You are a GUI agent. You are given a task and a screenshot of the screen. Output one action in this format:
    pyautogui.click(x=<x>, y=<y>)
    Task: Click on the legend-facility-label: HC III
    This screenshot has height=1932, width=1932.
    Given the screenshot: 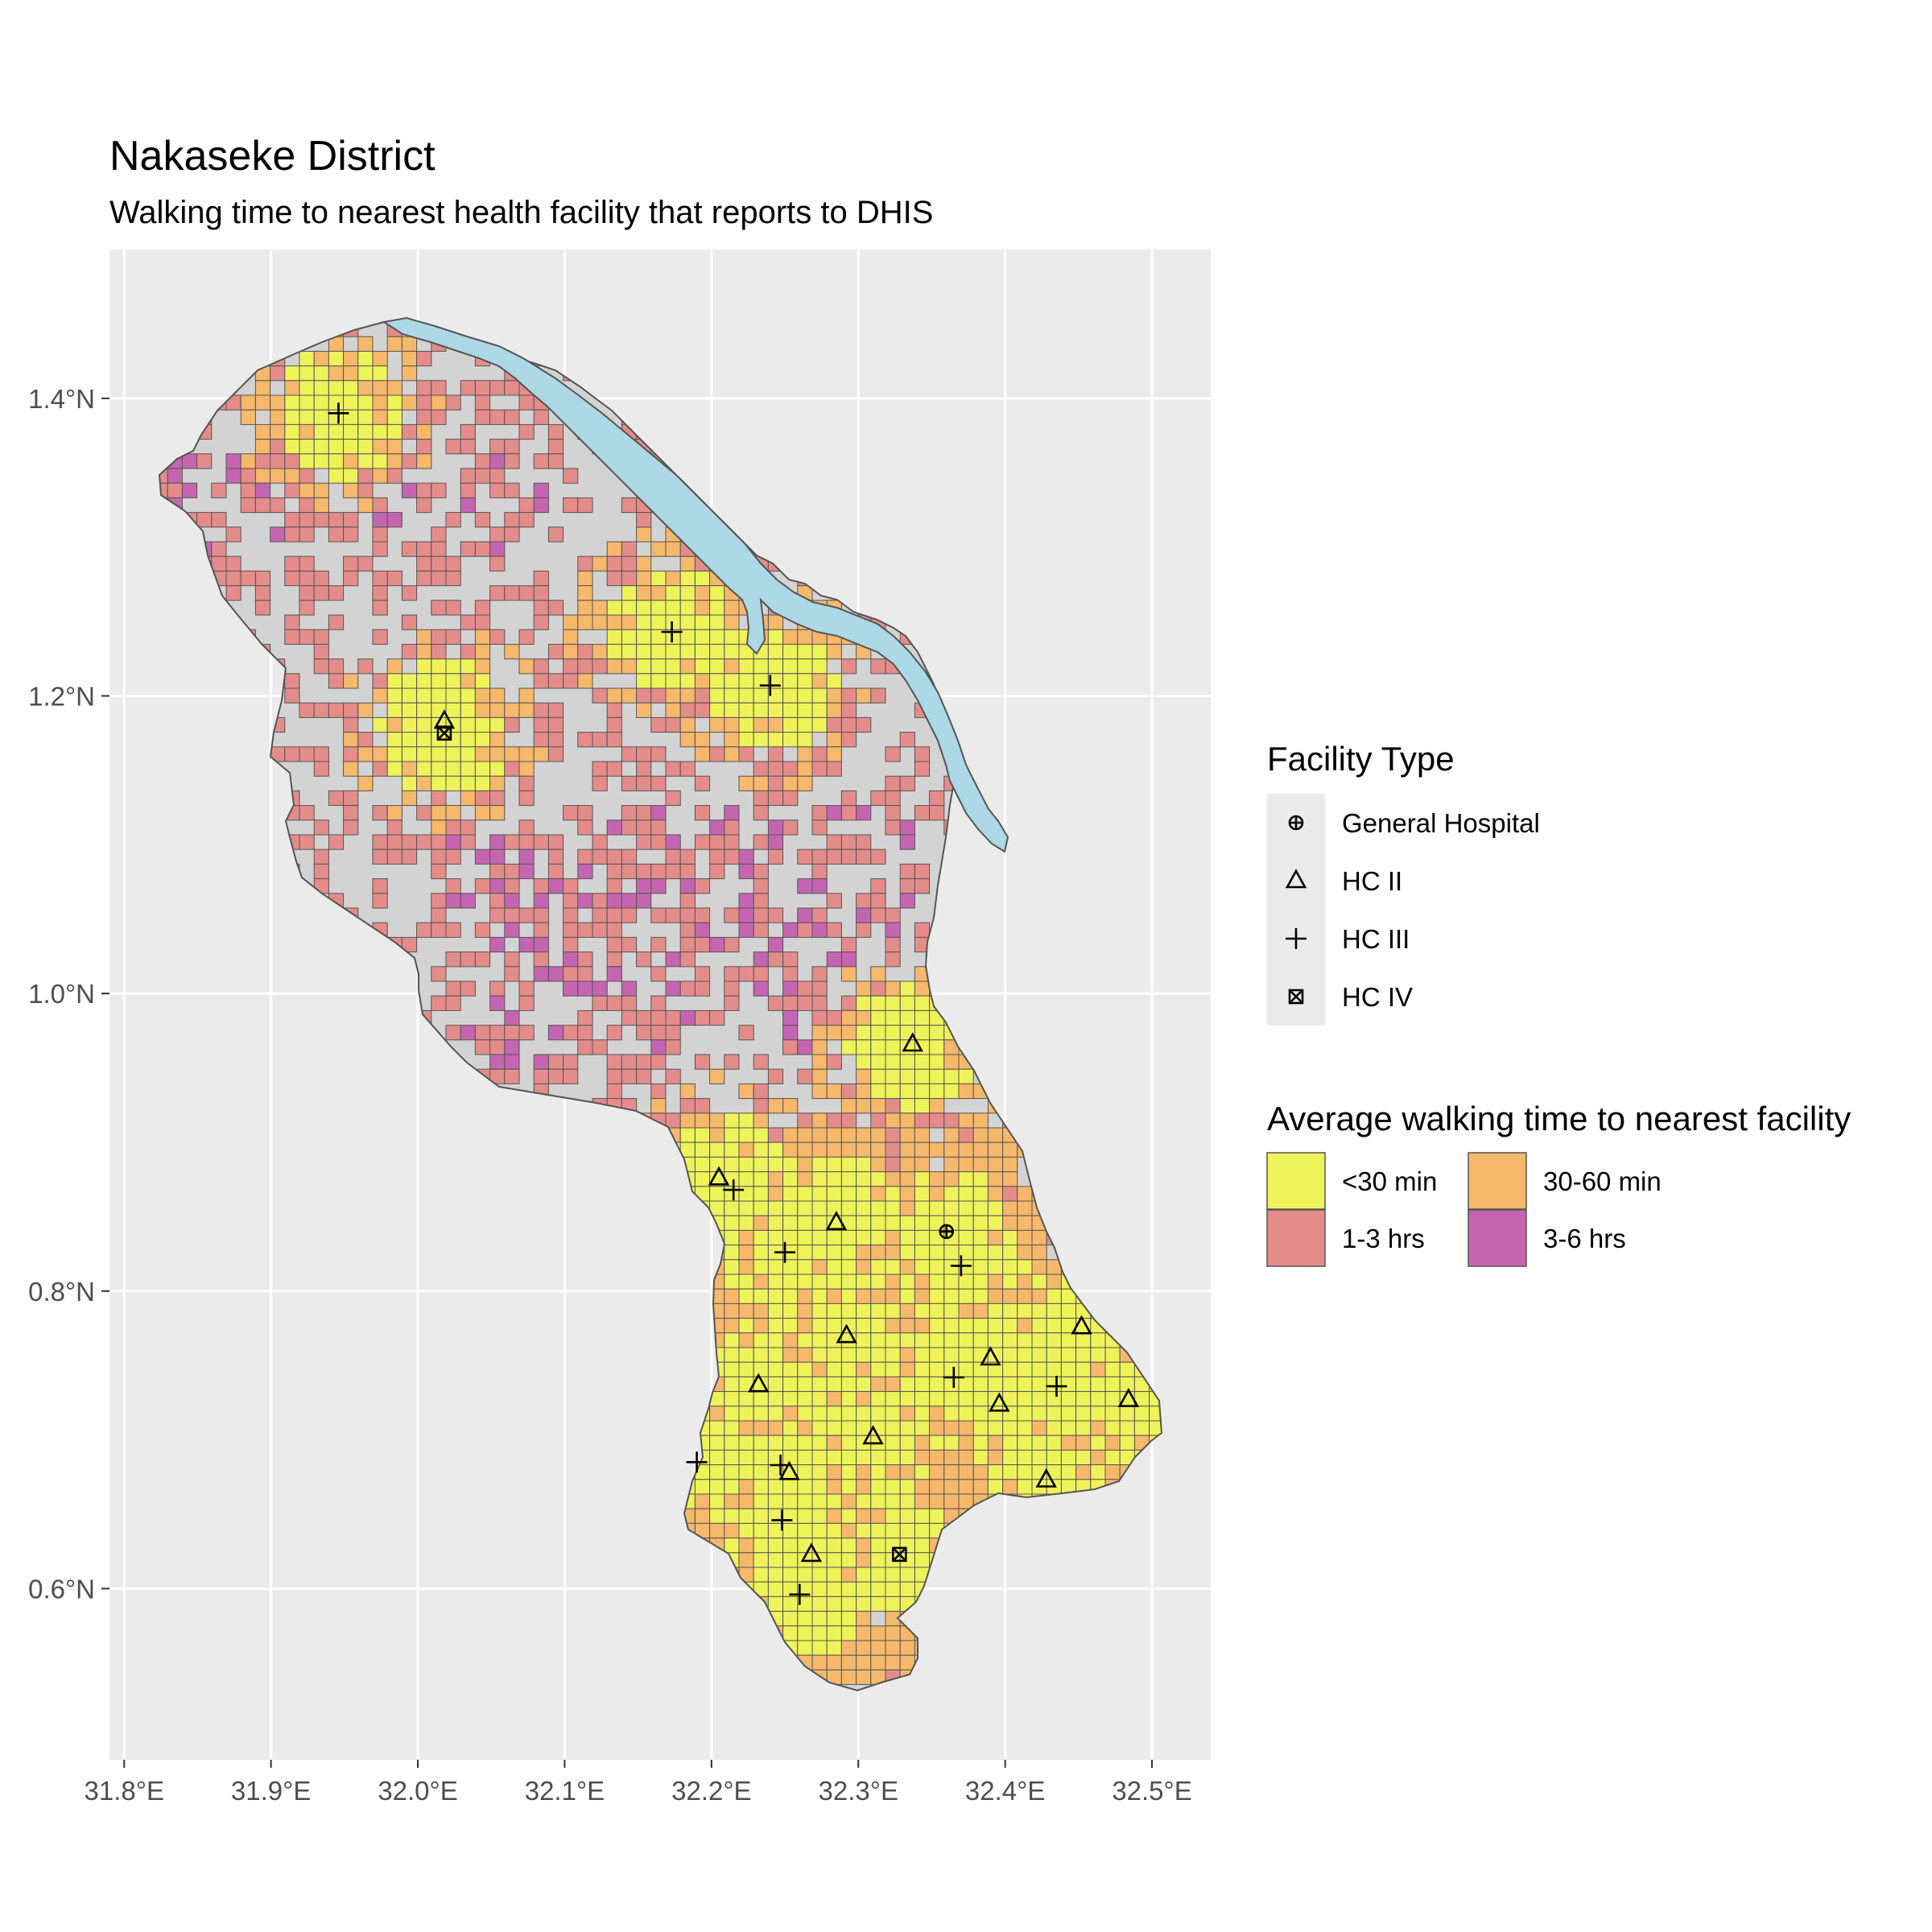 What is the action you would take?
    pyautogui.click(x=1376, y=939)
    